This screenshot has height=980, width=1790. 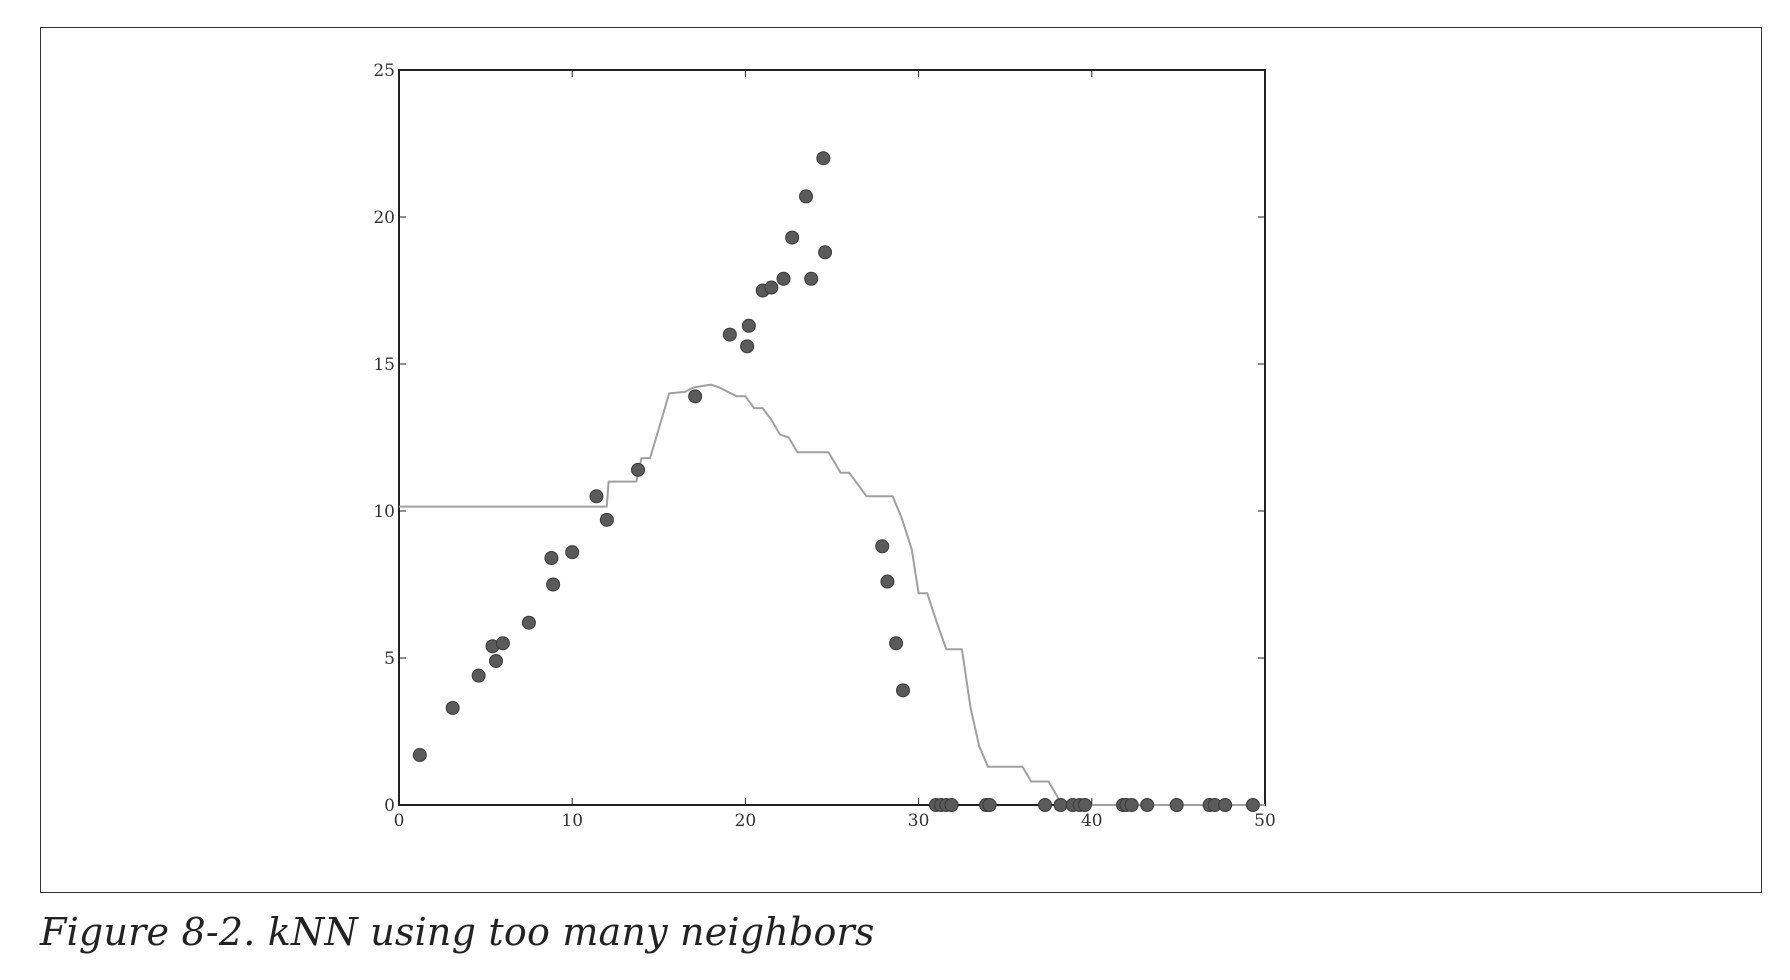 What do you see at coordinates (399, 821) in the screenshot?
I see `x-tick-label: 0` at bounding box center [399, 821].